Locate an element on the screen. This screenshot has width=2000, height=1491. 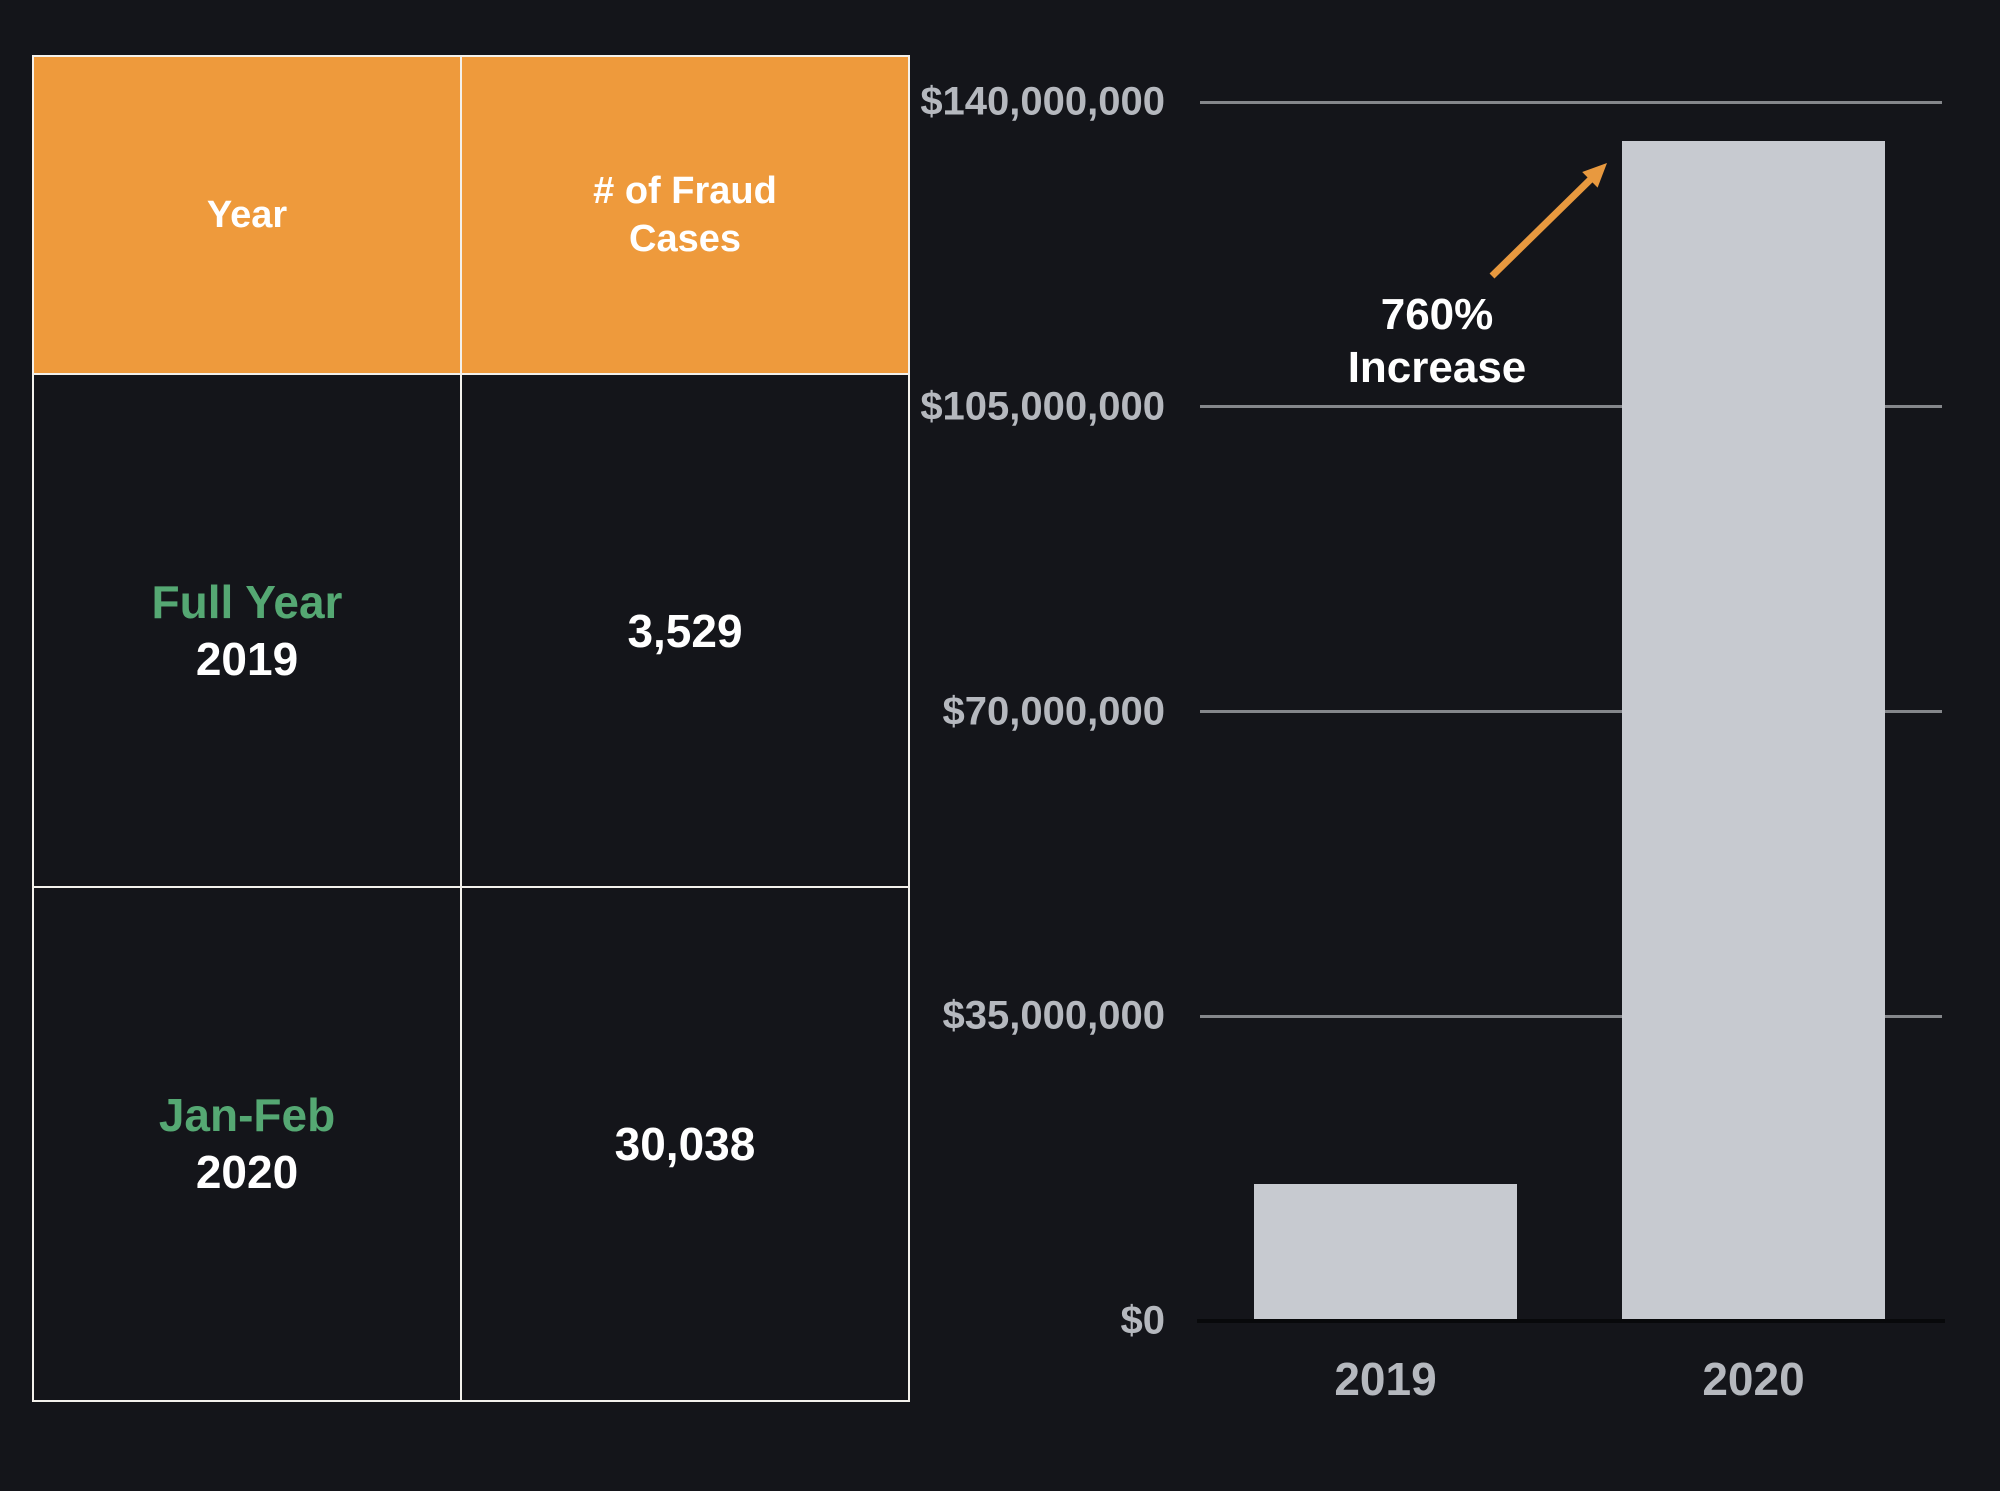
y-axis-tick-label: $0 is located at coordinates (1143, 1320).